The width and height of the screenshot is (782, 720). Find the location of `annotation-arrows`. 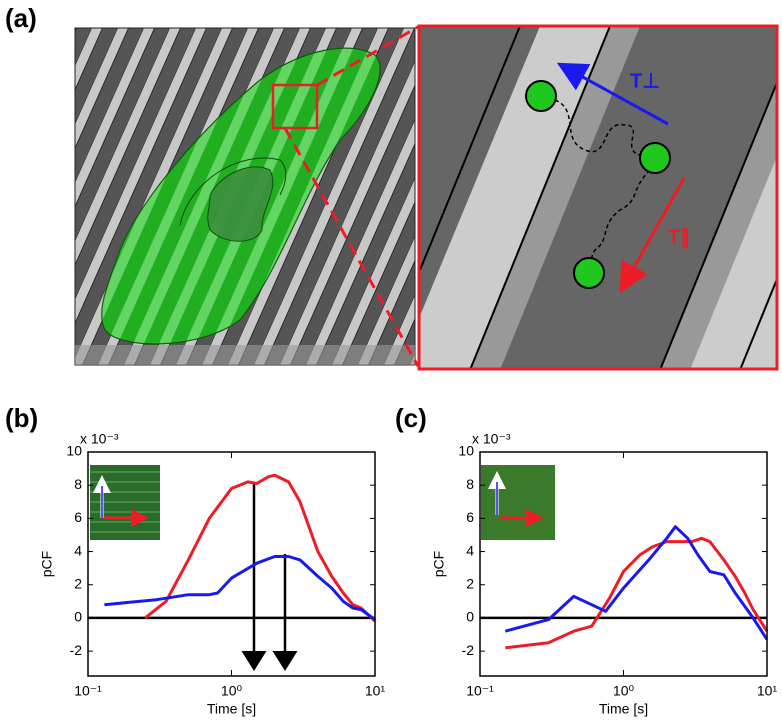

annotation-arrows is located at coordinates (269, 577).